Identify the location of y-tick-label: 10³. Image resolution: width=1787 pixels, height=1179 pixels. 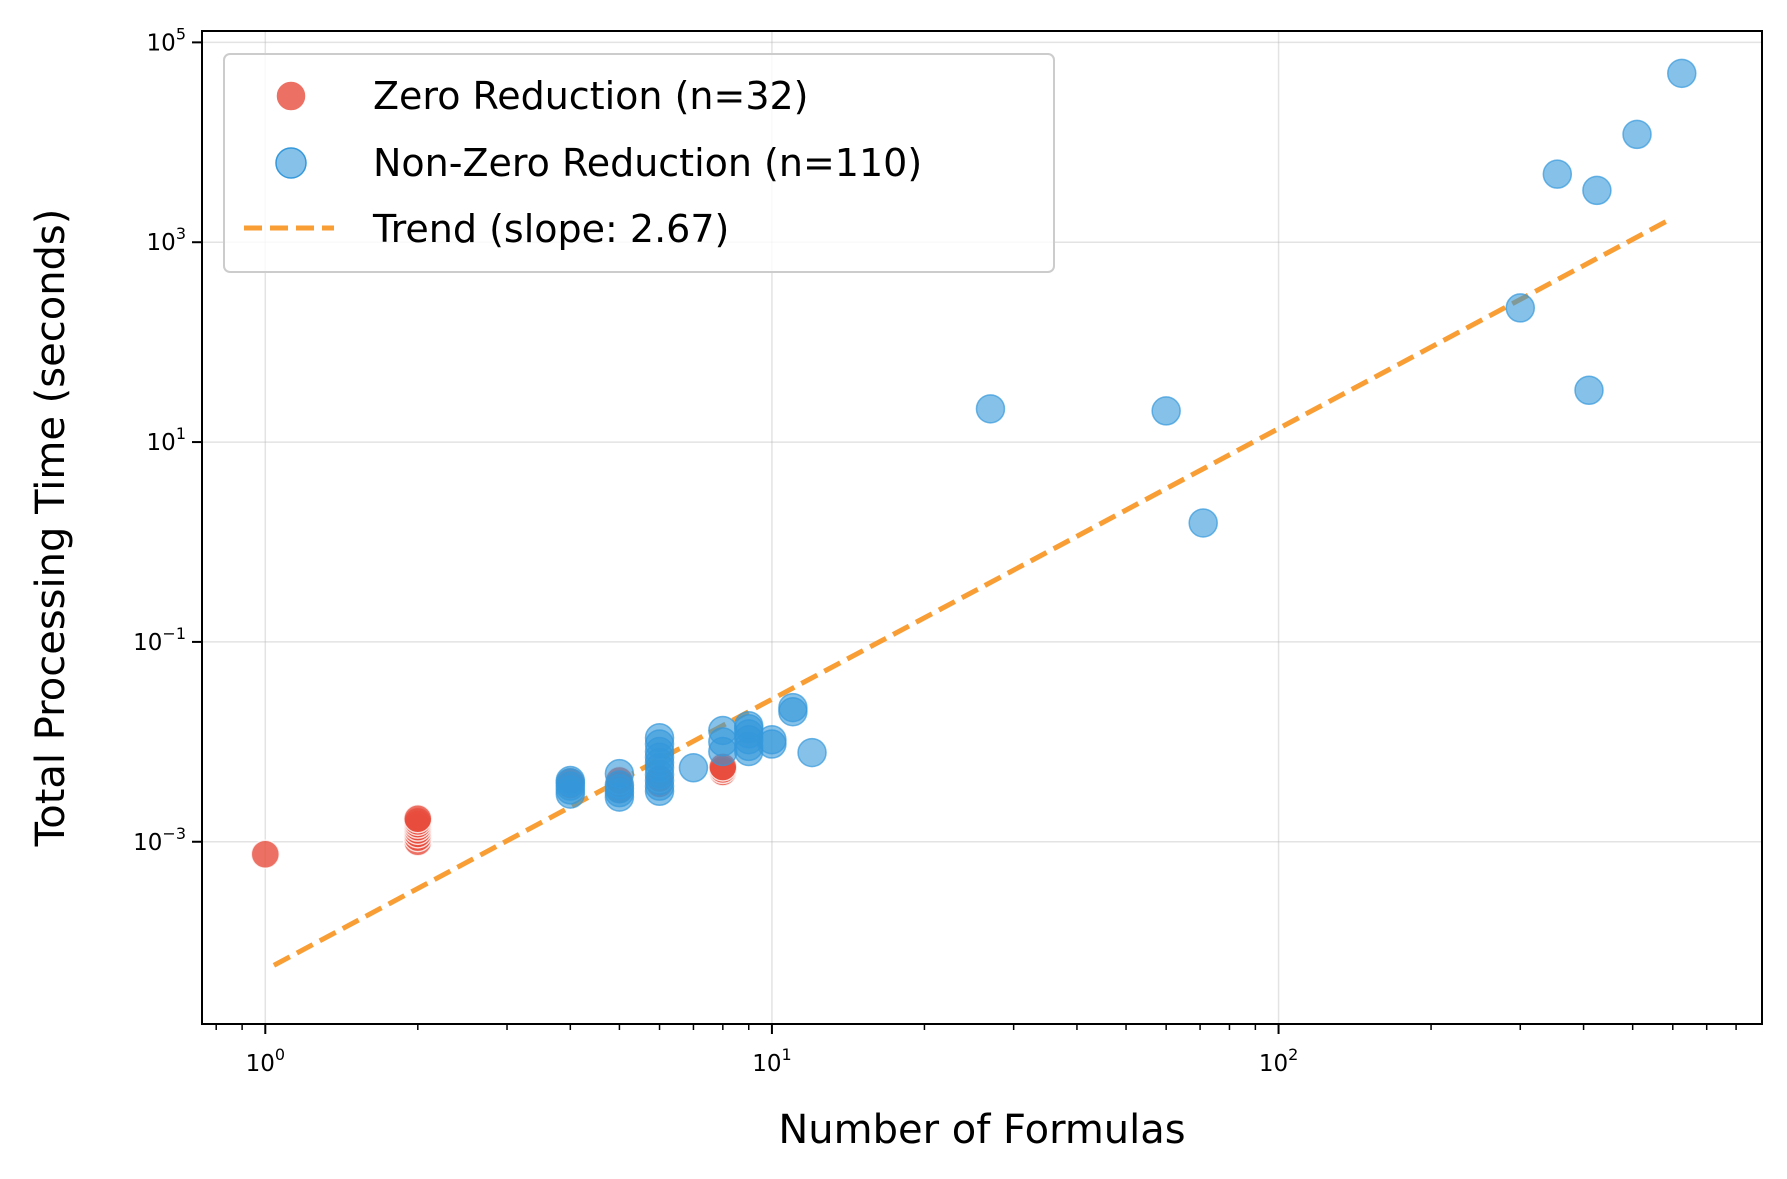
(166, 240).